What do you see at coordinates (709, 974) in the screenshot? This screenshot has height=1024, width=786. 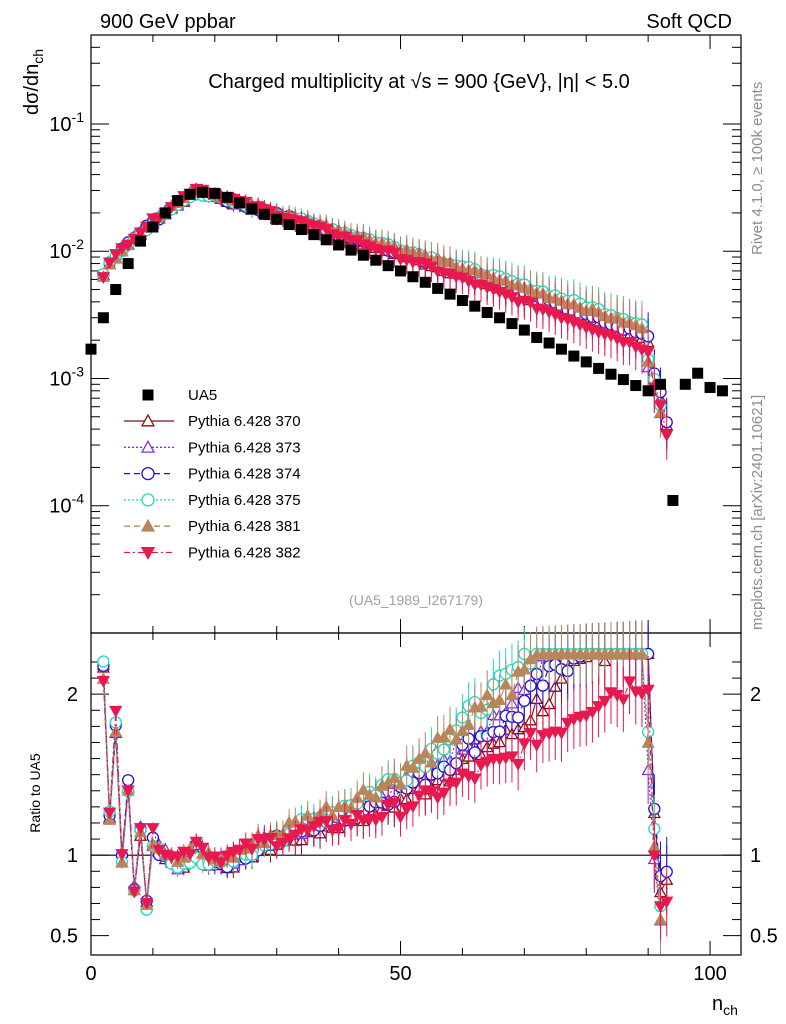 I see `x-tick-label: 100` at bounding box center [709, 974].